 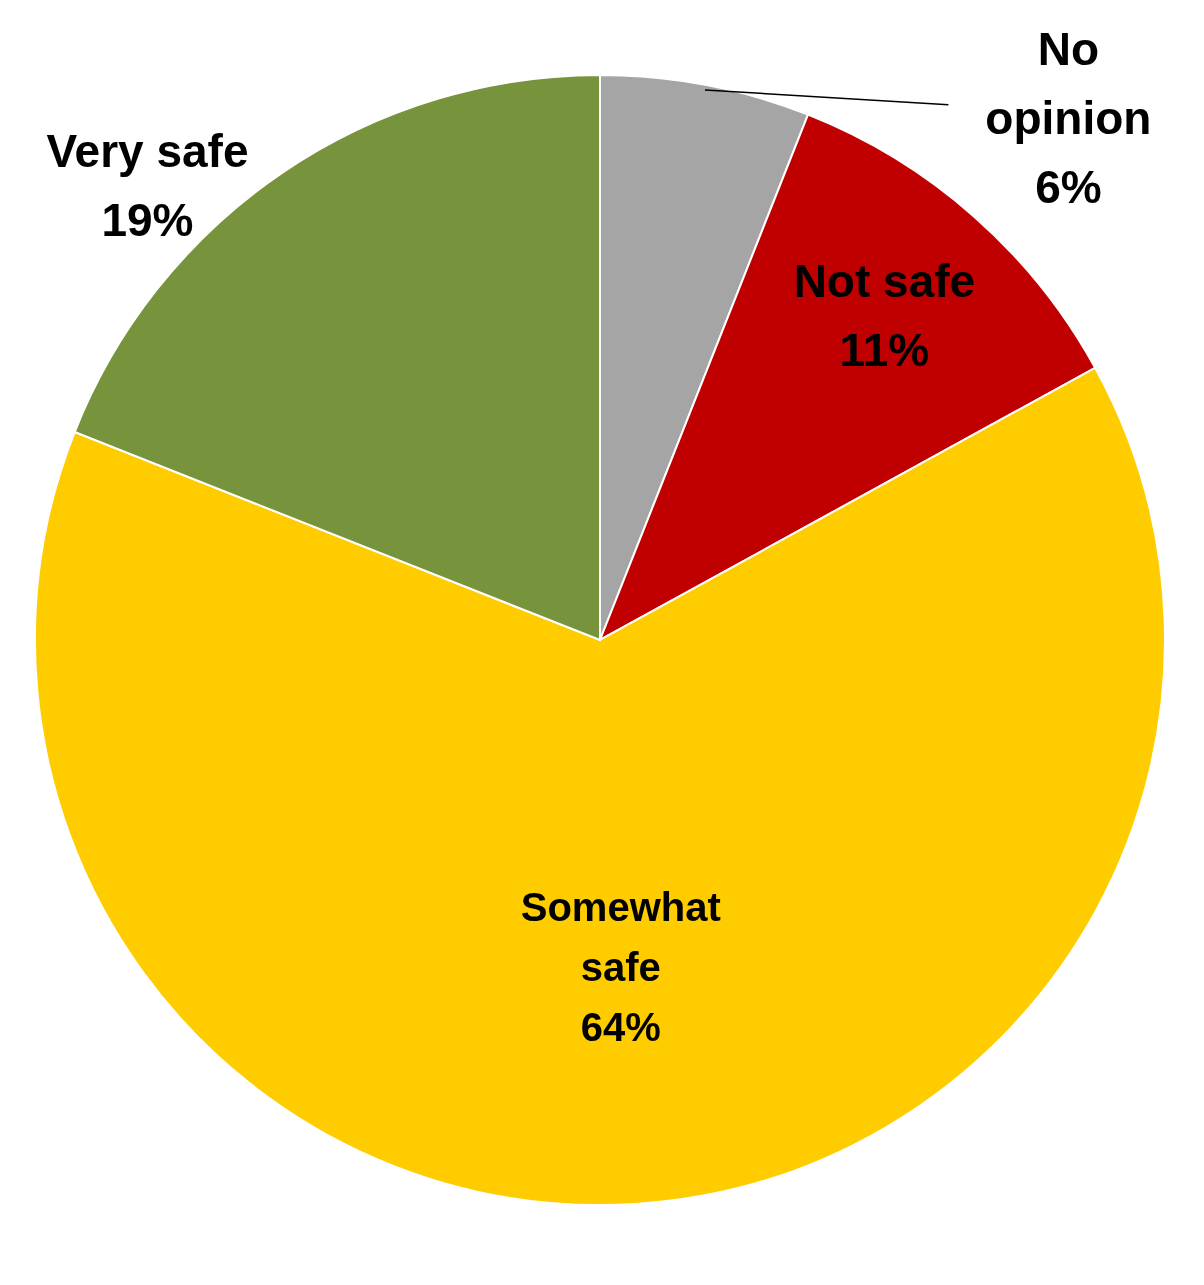 I want to click on slice-label: No opinion, so click(x=1068, y=83).